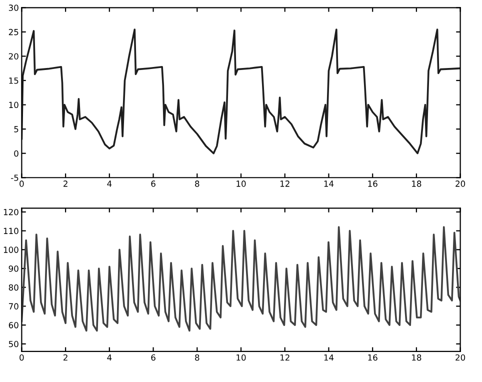 The width and height of the screenshot is (482, 382). Describe the element at coordinates (16, 129) in the screenshot. I see `y-tick-label: 5` at that location.